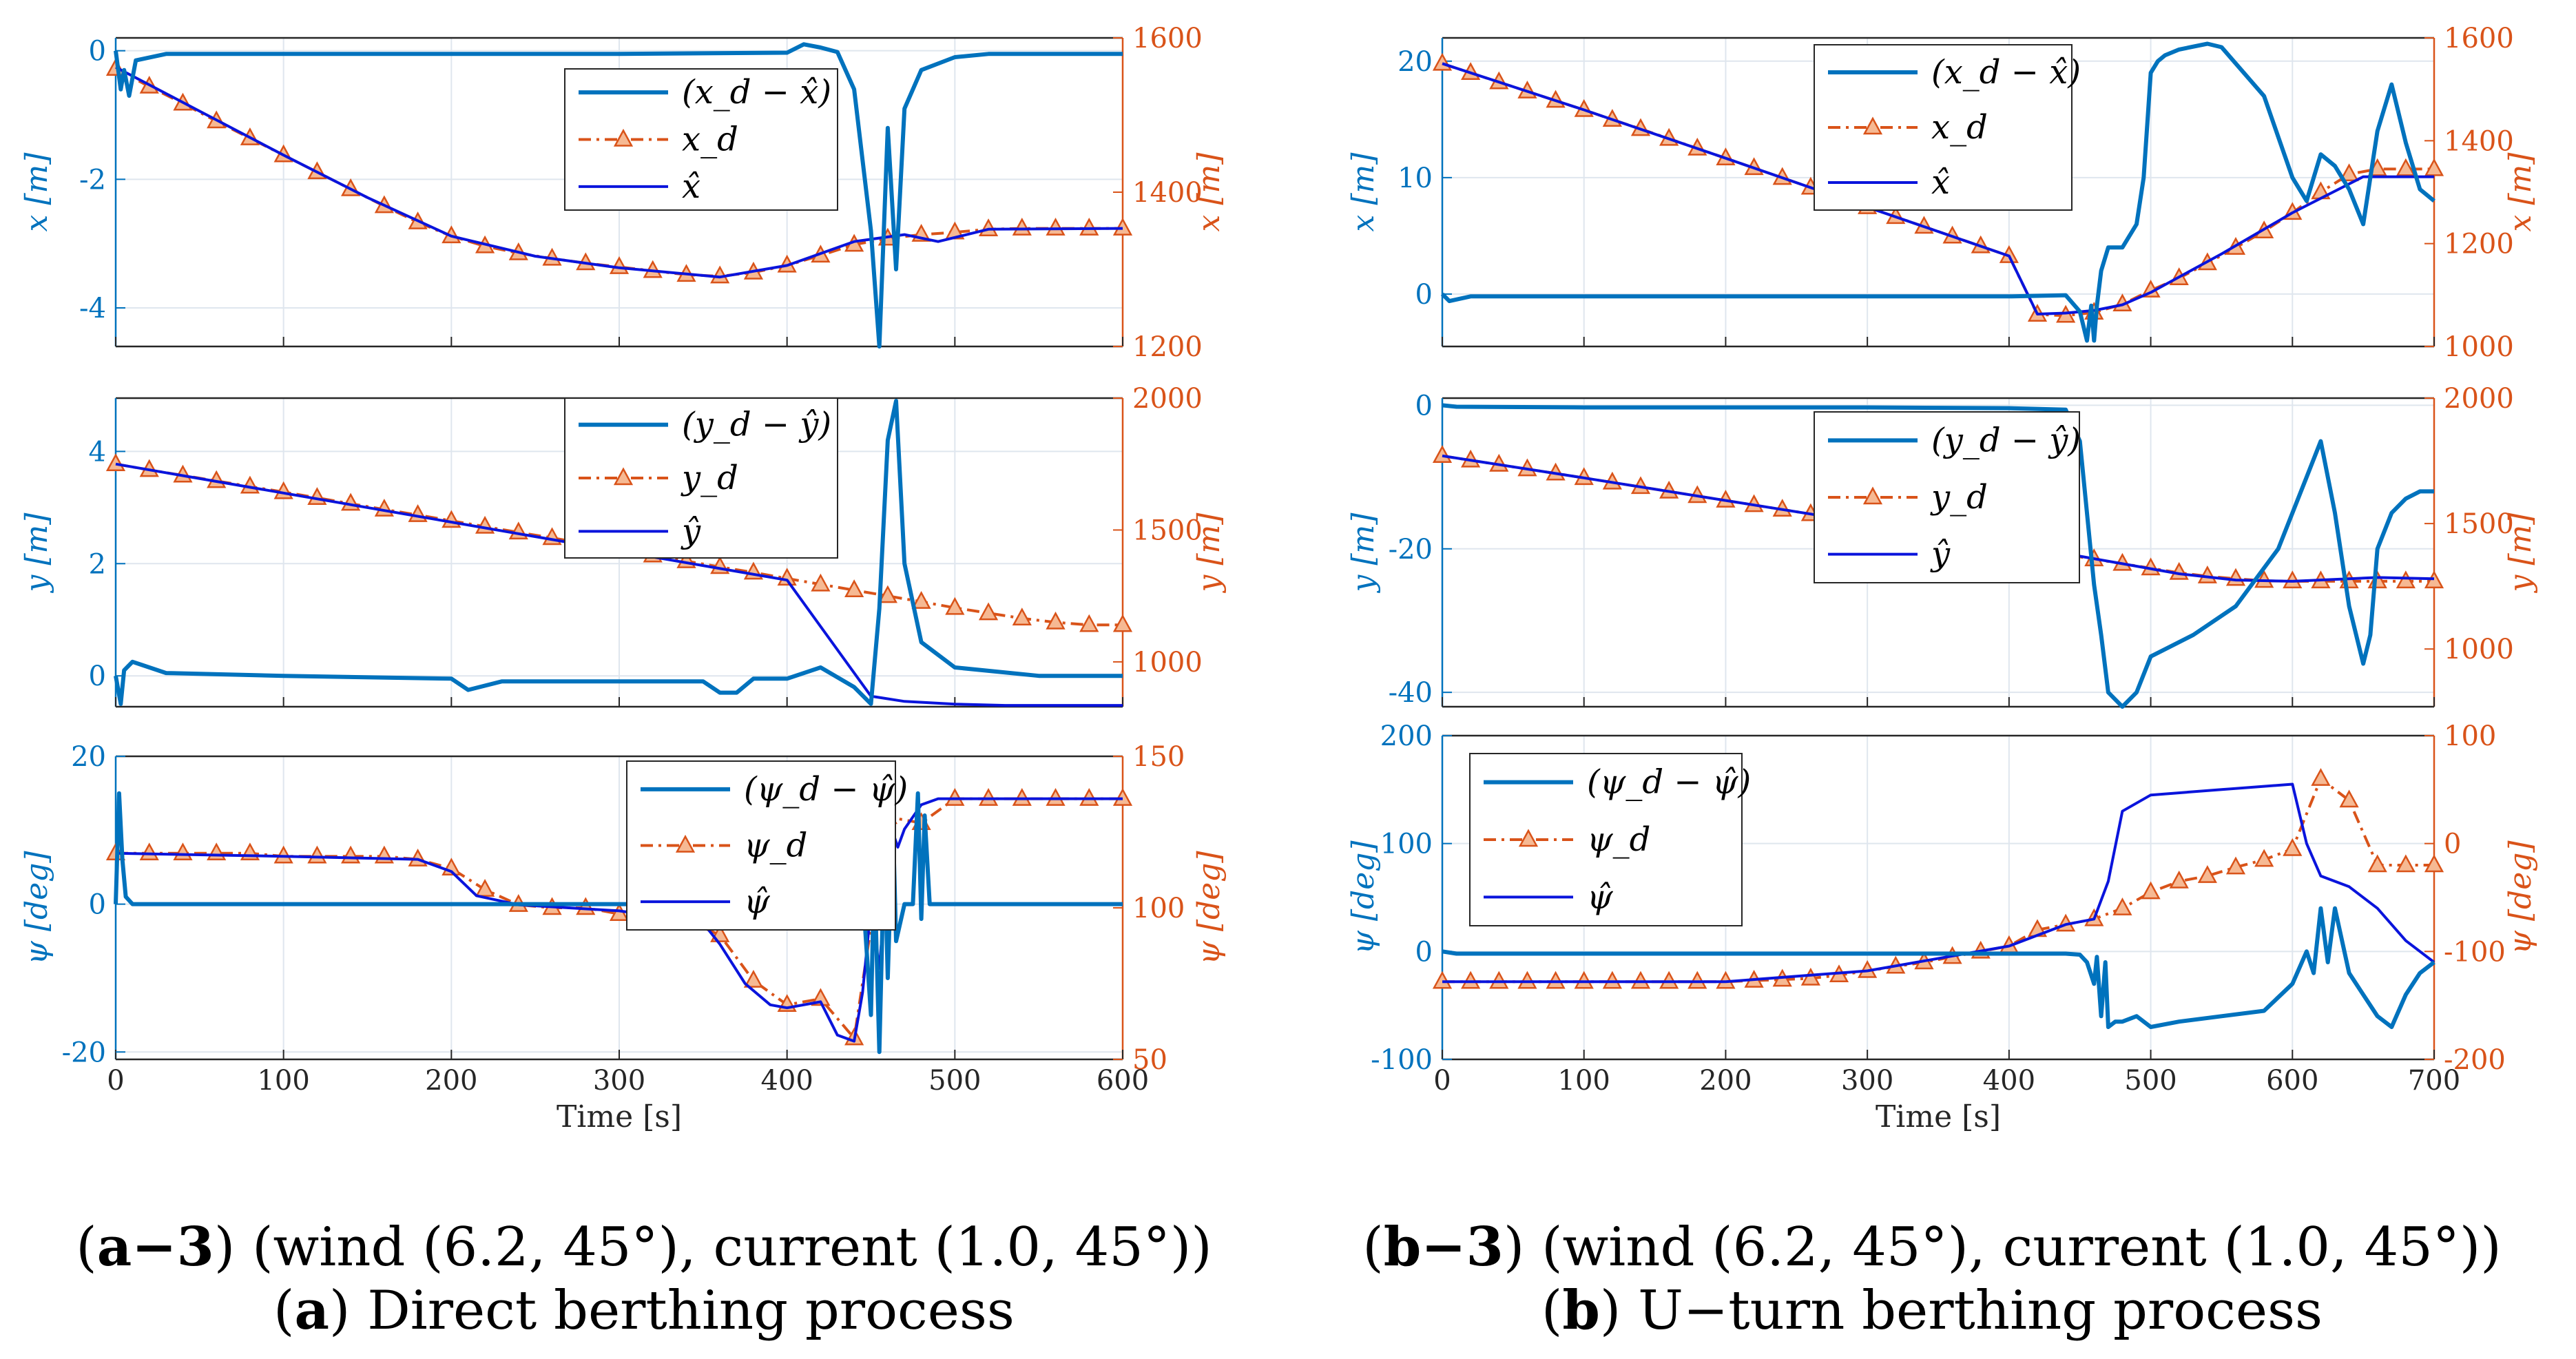 This screenshot has height=1359, width=2576. I want to click on legend-label-0: (y_d − ŷ), so click(2006, 440).